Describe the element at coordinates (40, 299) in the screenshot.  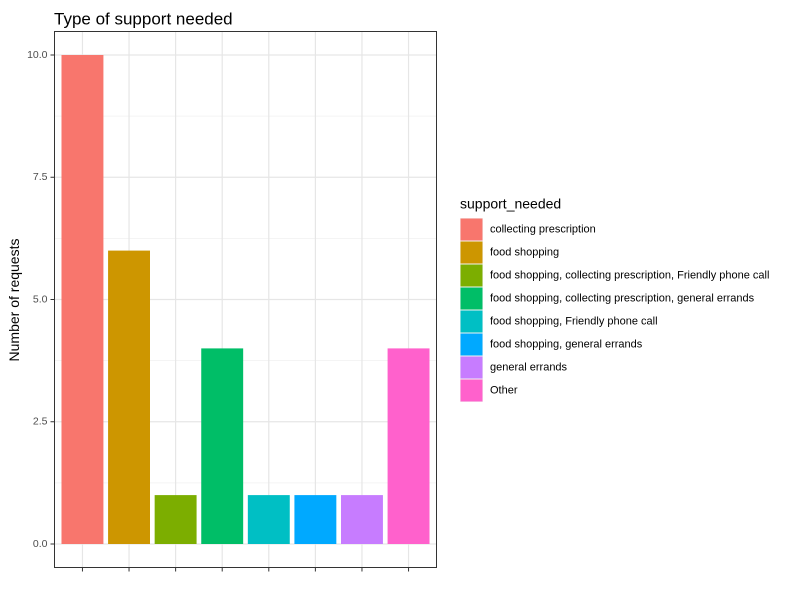
I see `y-tick-label: 5.0` at that location.